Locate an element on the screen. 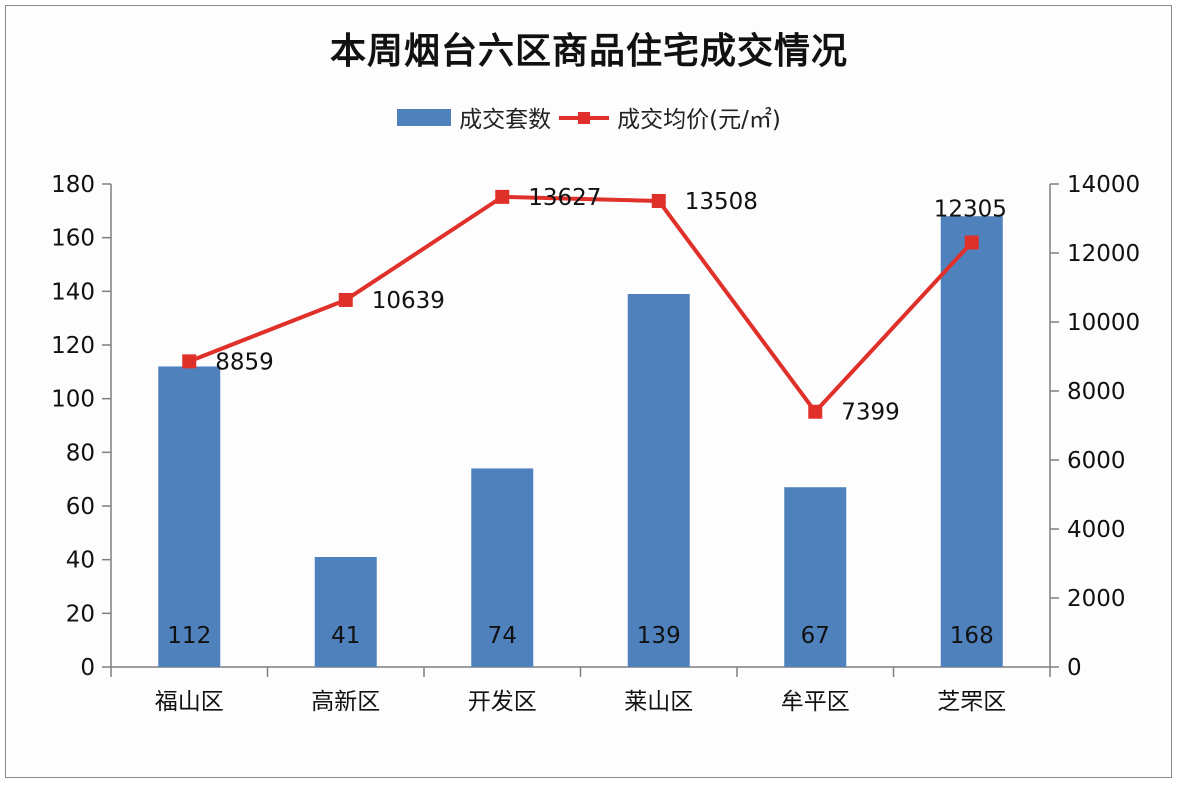  line-value-label: 12305 is located at coordinates (970, 209).